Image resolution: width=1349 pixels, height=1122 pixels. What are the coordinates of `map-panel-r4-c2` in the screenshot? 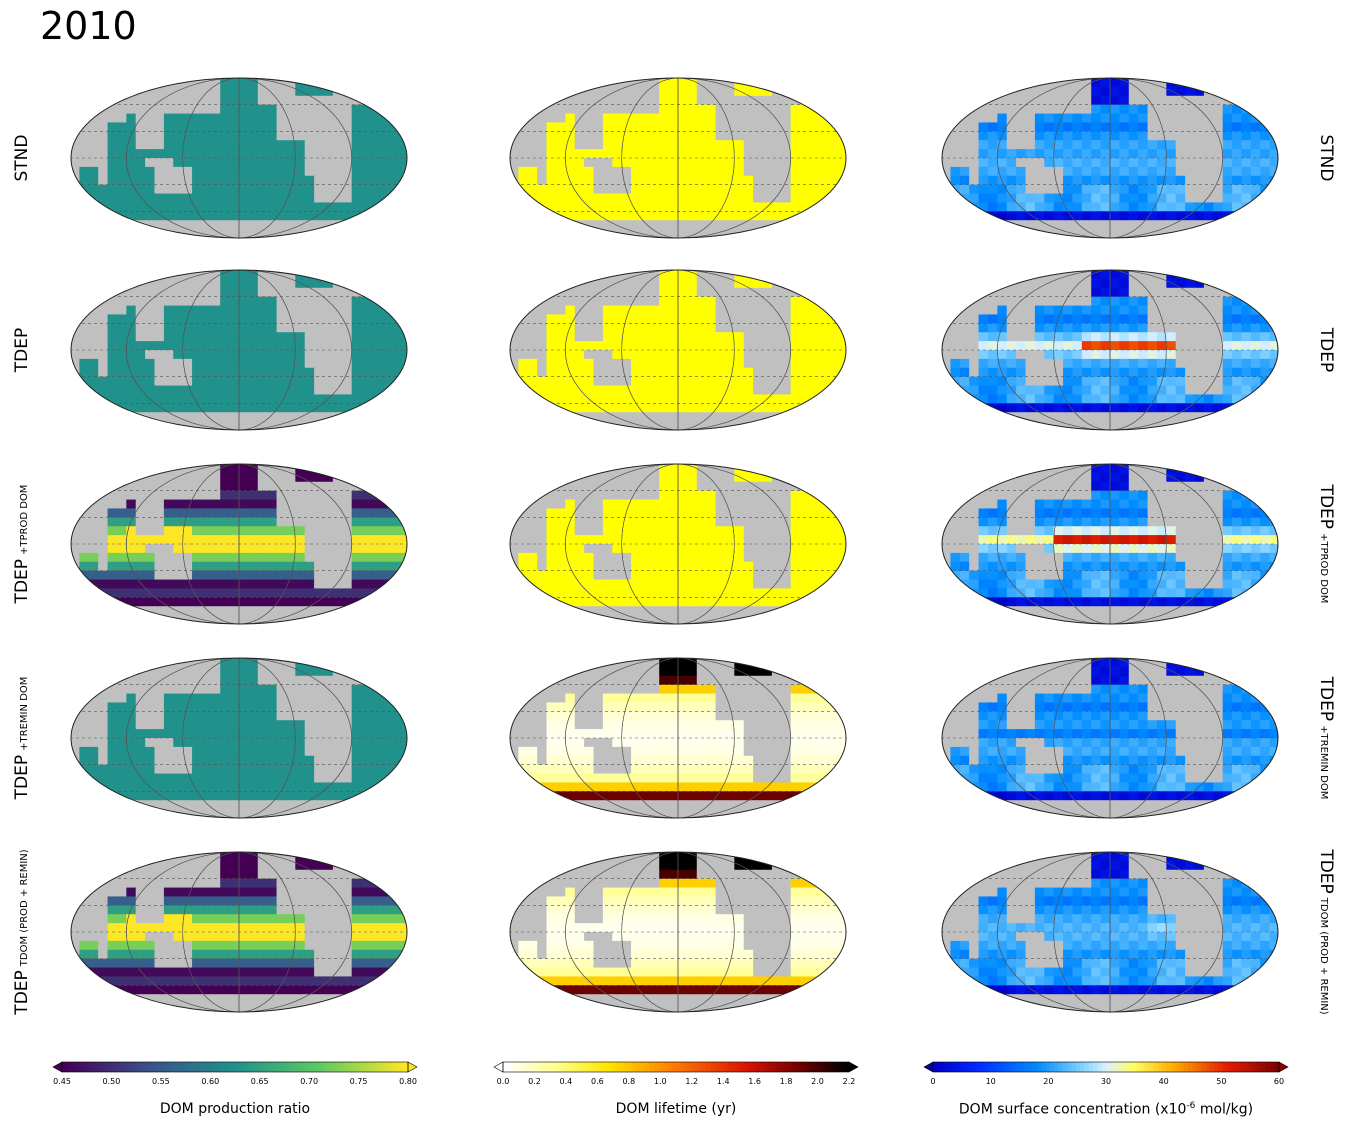 It's located at (678, 738).